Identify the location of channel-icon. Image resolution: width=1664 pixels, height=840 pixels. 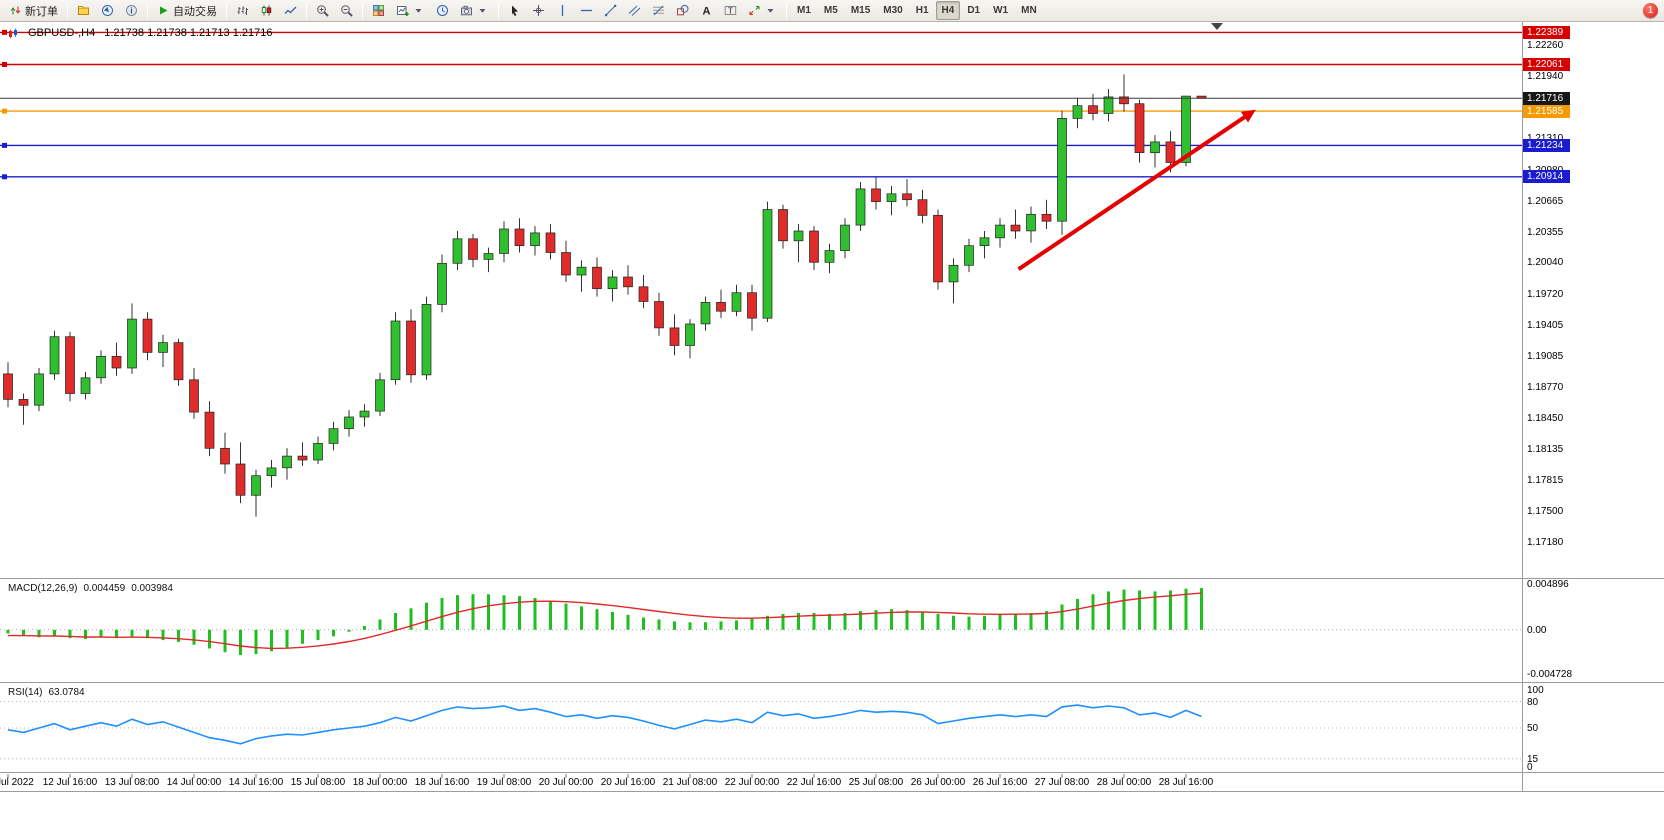
(634, 10).